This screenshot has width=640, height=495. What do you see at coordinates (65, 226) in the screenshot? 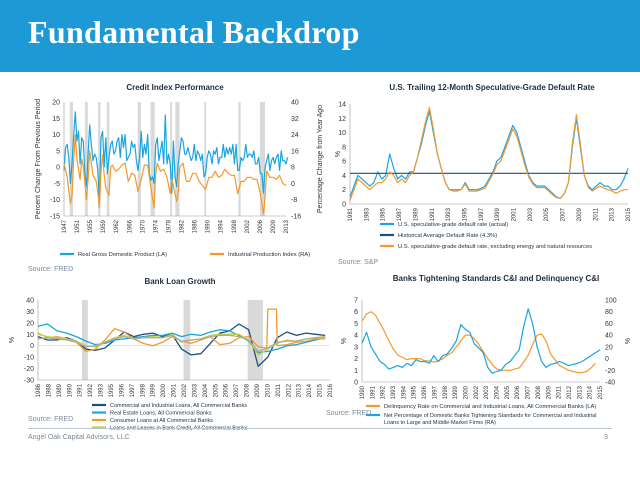
I see `x-tick-label: 1947` at bounding box center [65, 226].